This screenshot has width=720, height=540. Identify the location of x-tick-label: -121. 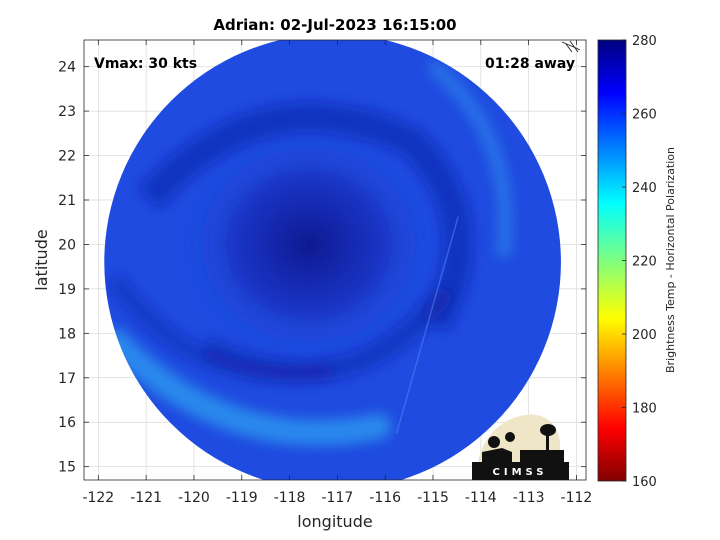
(146, 498).